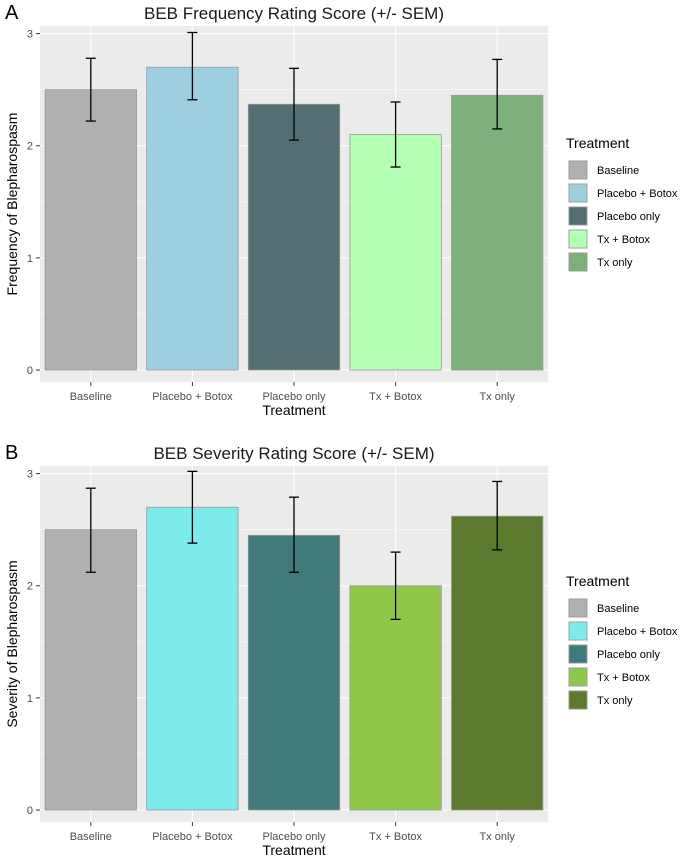  Describe the element at coordinates (12, 204) in the screenshot. I see `y-axis-title: Frequency of Blepharospasm` at that location.